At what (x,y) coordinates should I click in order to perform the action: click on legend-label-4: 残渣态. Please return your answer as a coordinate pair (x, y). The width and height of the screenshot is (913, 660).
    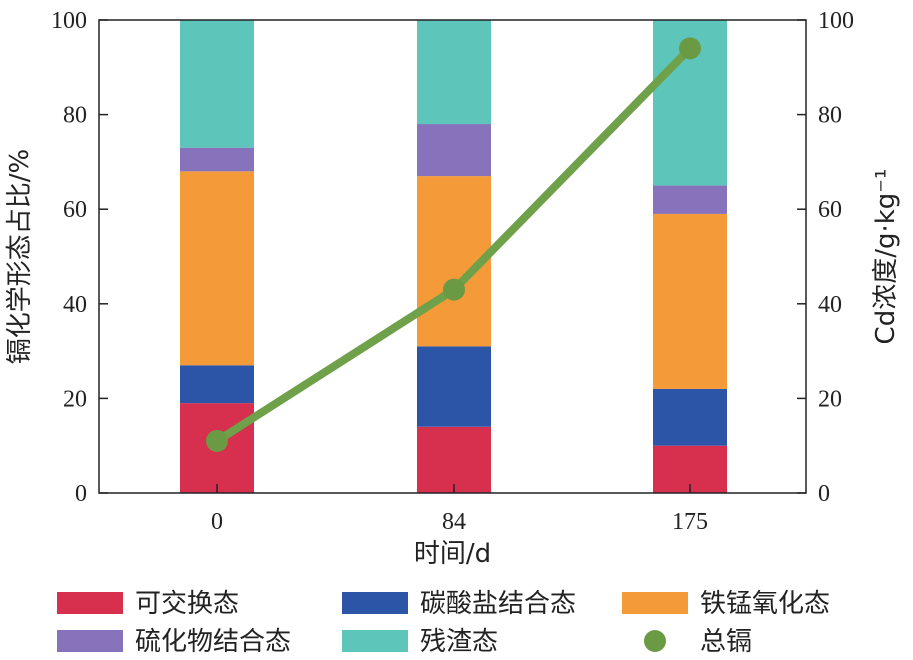
    Looking at the image, I should click on (459, 642).